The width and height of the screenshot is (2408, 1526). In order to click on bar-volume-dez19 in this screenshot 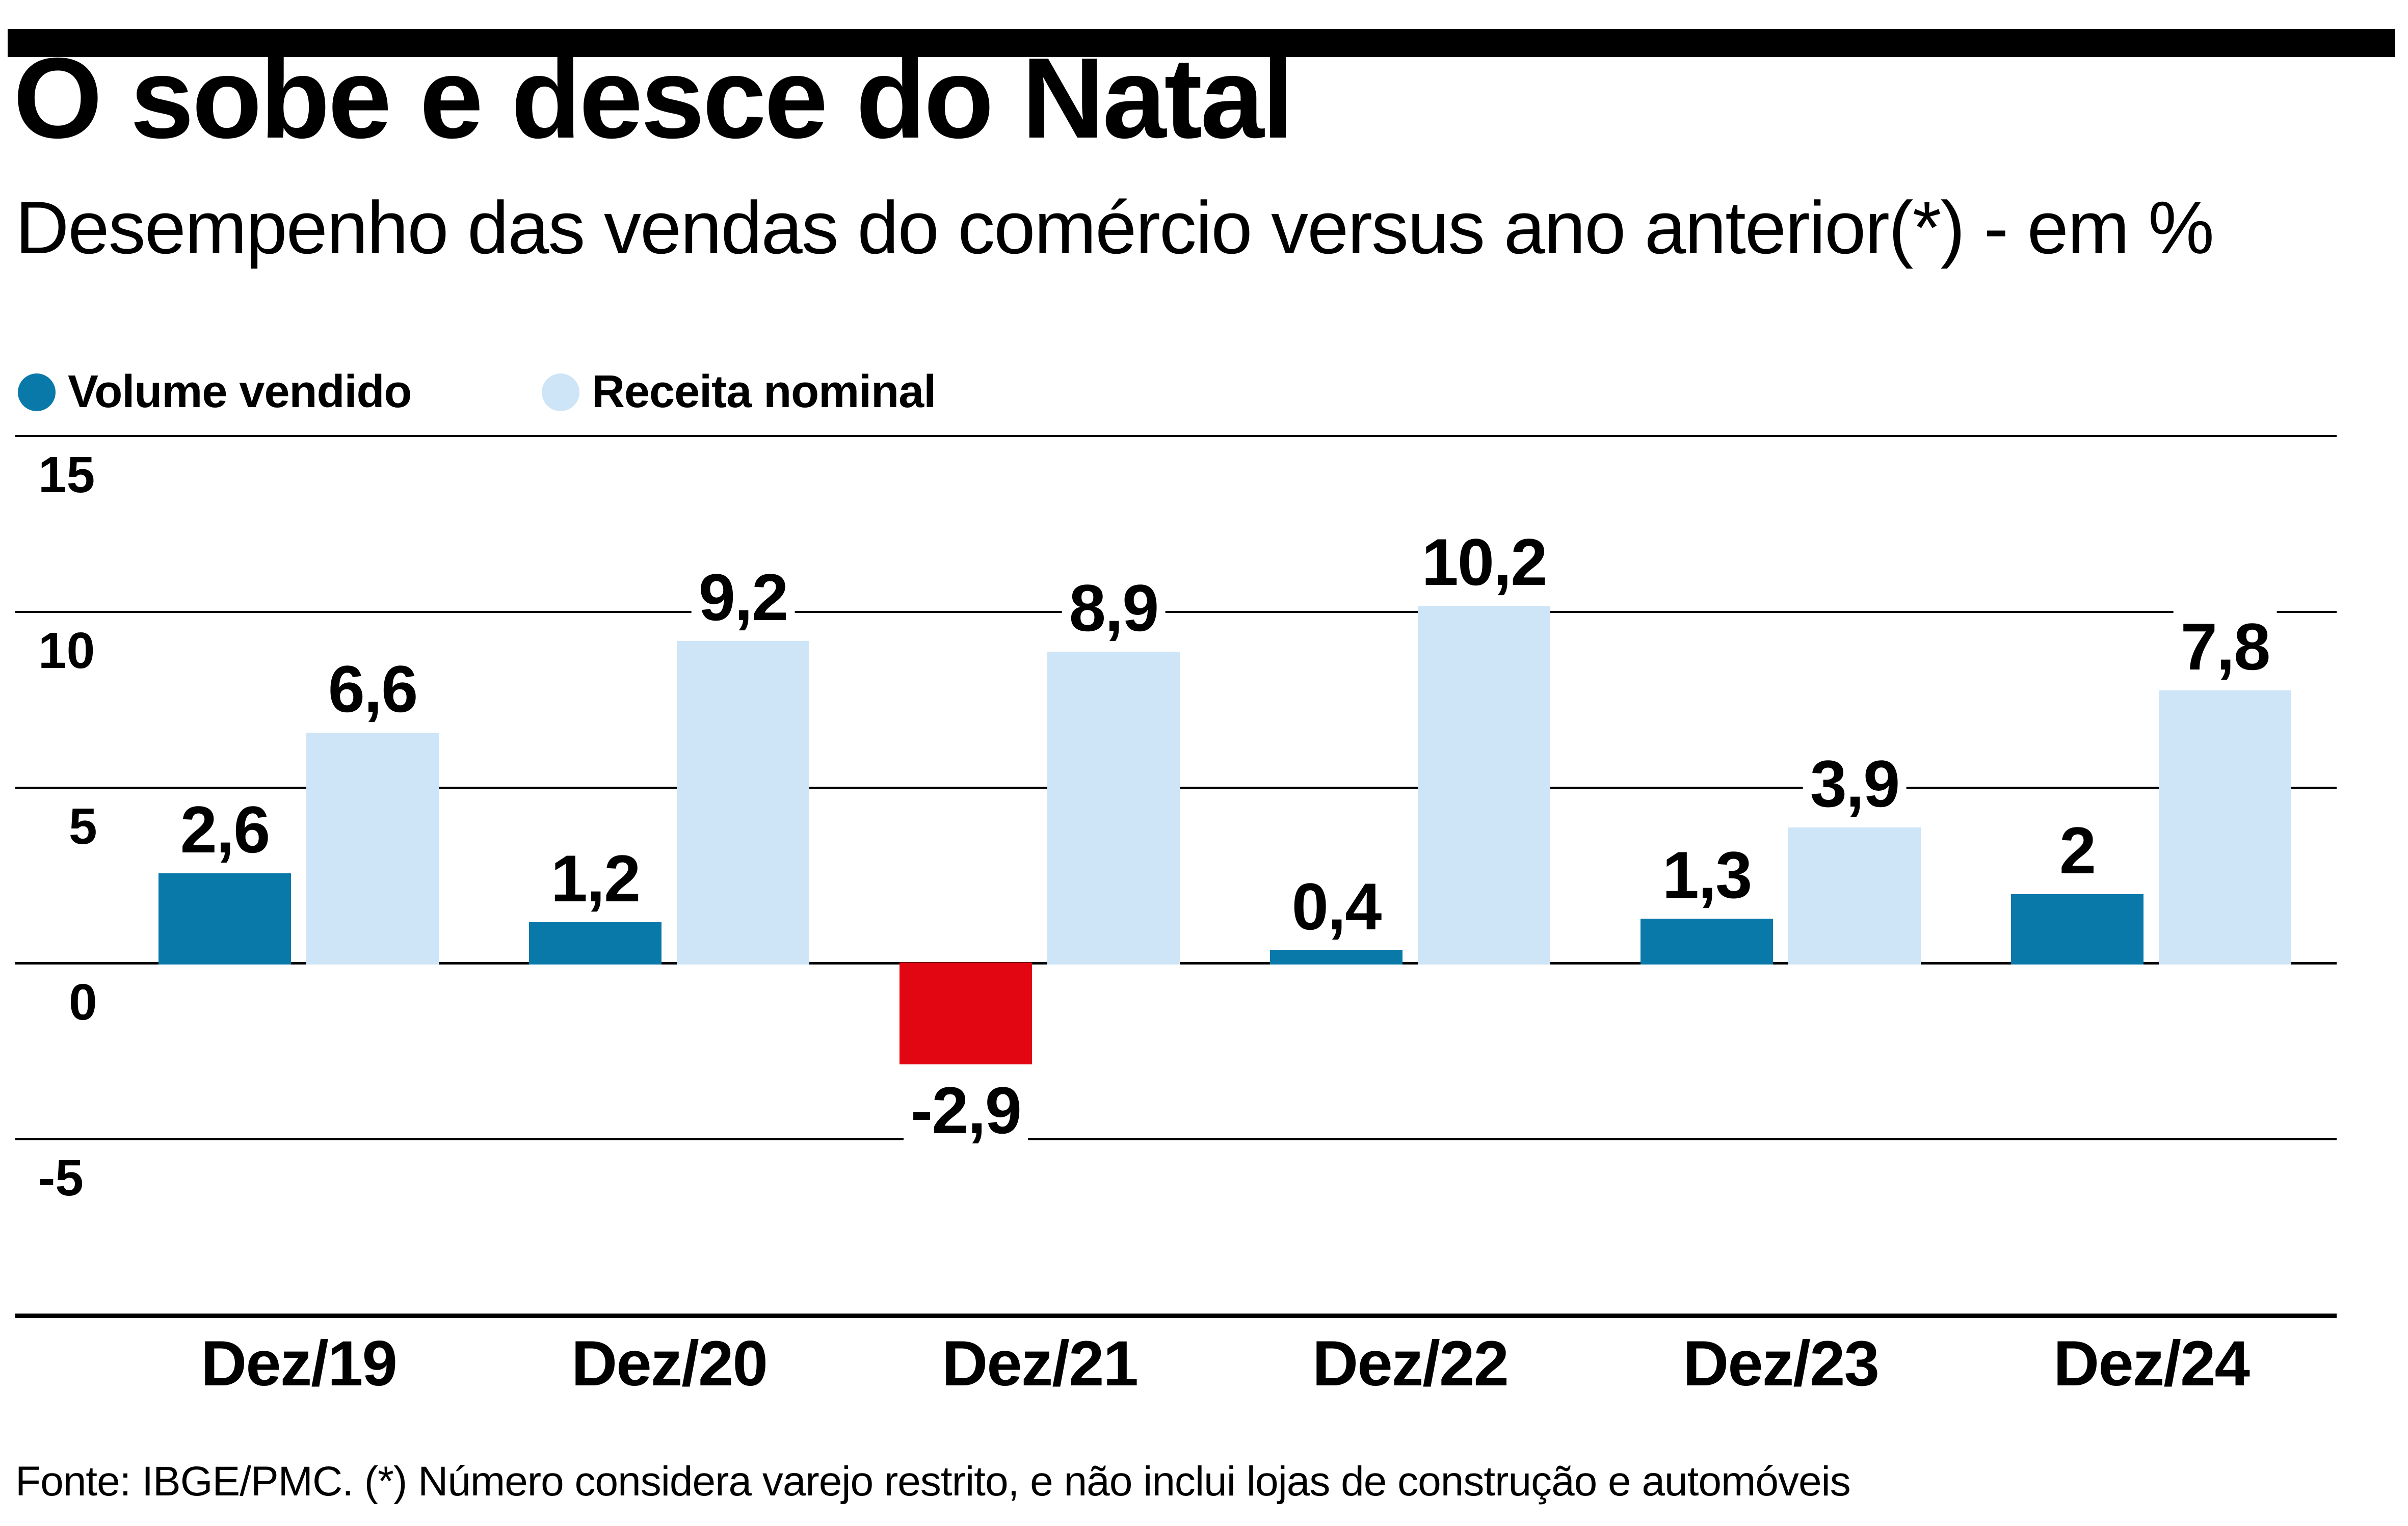, I will do `click(225, 919)`.